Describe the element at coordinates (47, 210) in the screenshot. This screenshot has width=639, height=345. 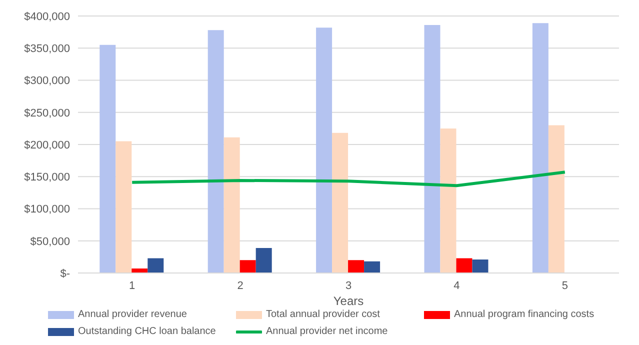
I see `y-tick-label: $100,000` at that location.